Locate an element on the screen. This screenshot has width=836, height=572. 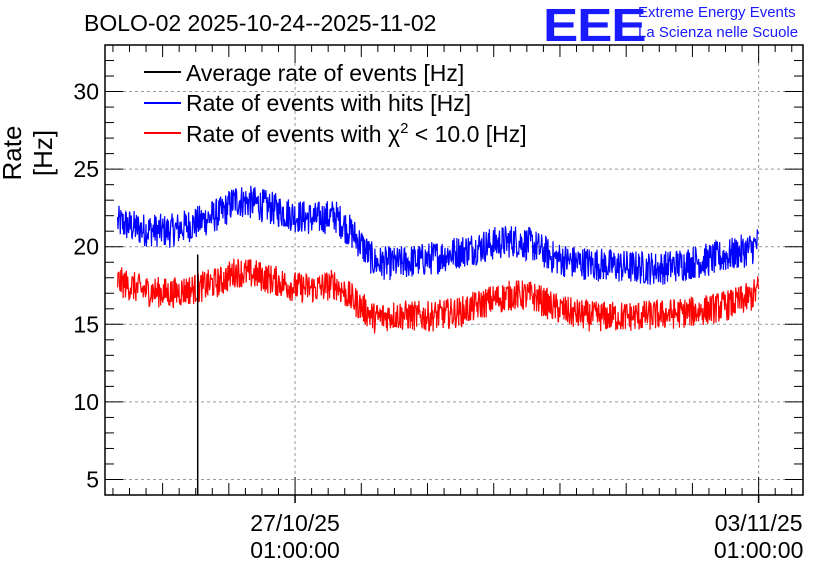
chart-title: BOLO-02 2025-10-24--2025-11-02 is located at coordinates (260, 23).